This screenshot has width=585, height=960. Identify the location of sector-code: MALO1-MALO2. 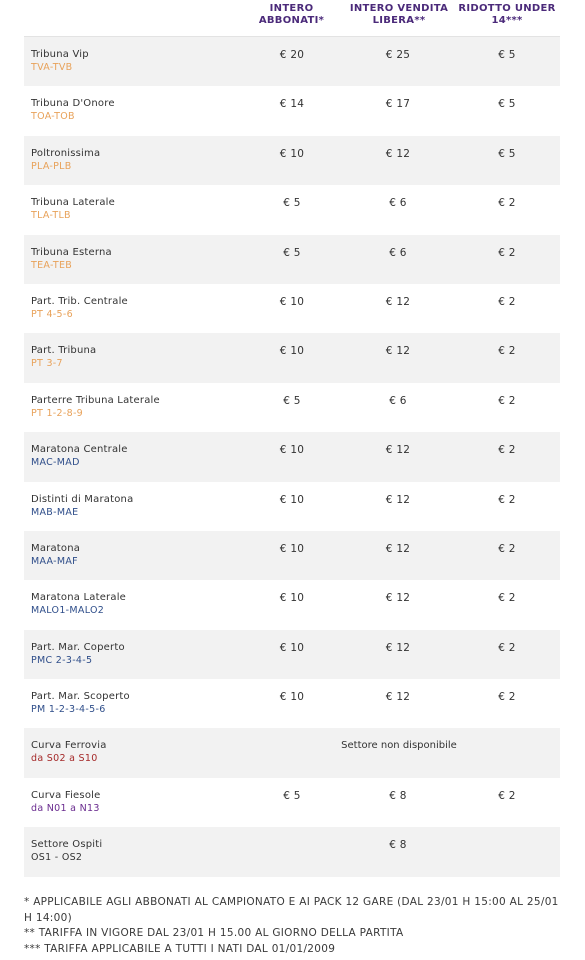
(68, 611).